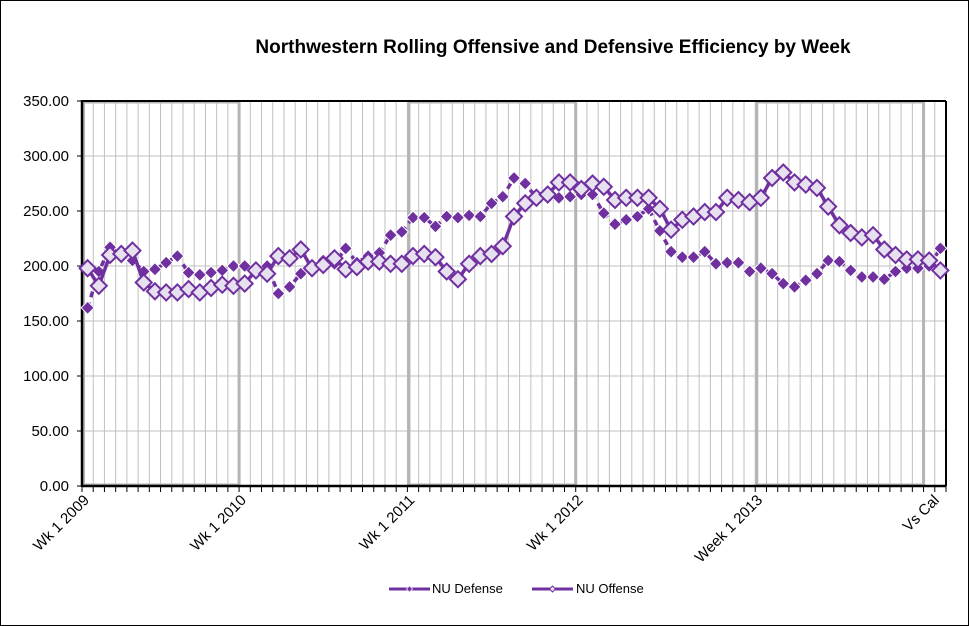 The image size is (969, 626). Describe the element at coordinates (54, 486) in the screenshot. I see `y-tick-label: 0.00` at that location.